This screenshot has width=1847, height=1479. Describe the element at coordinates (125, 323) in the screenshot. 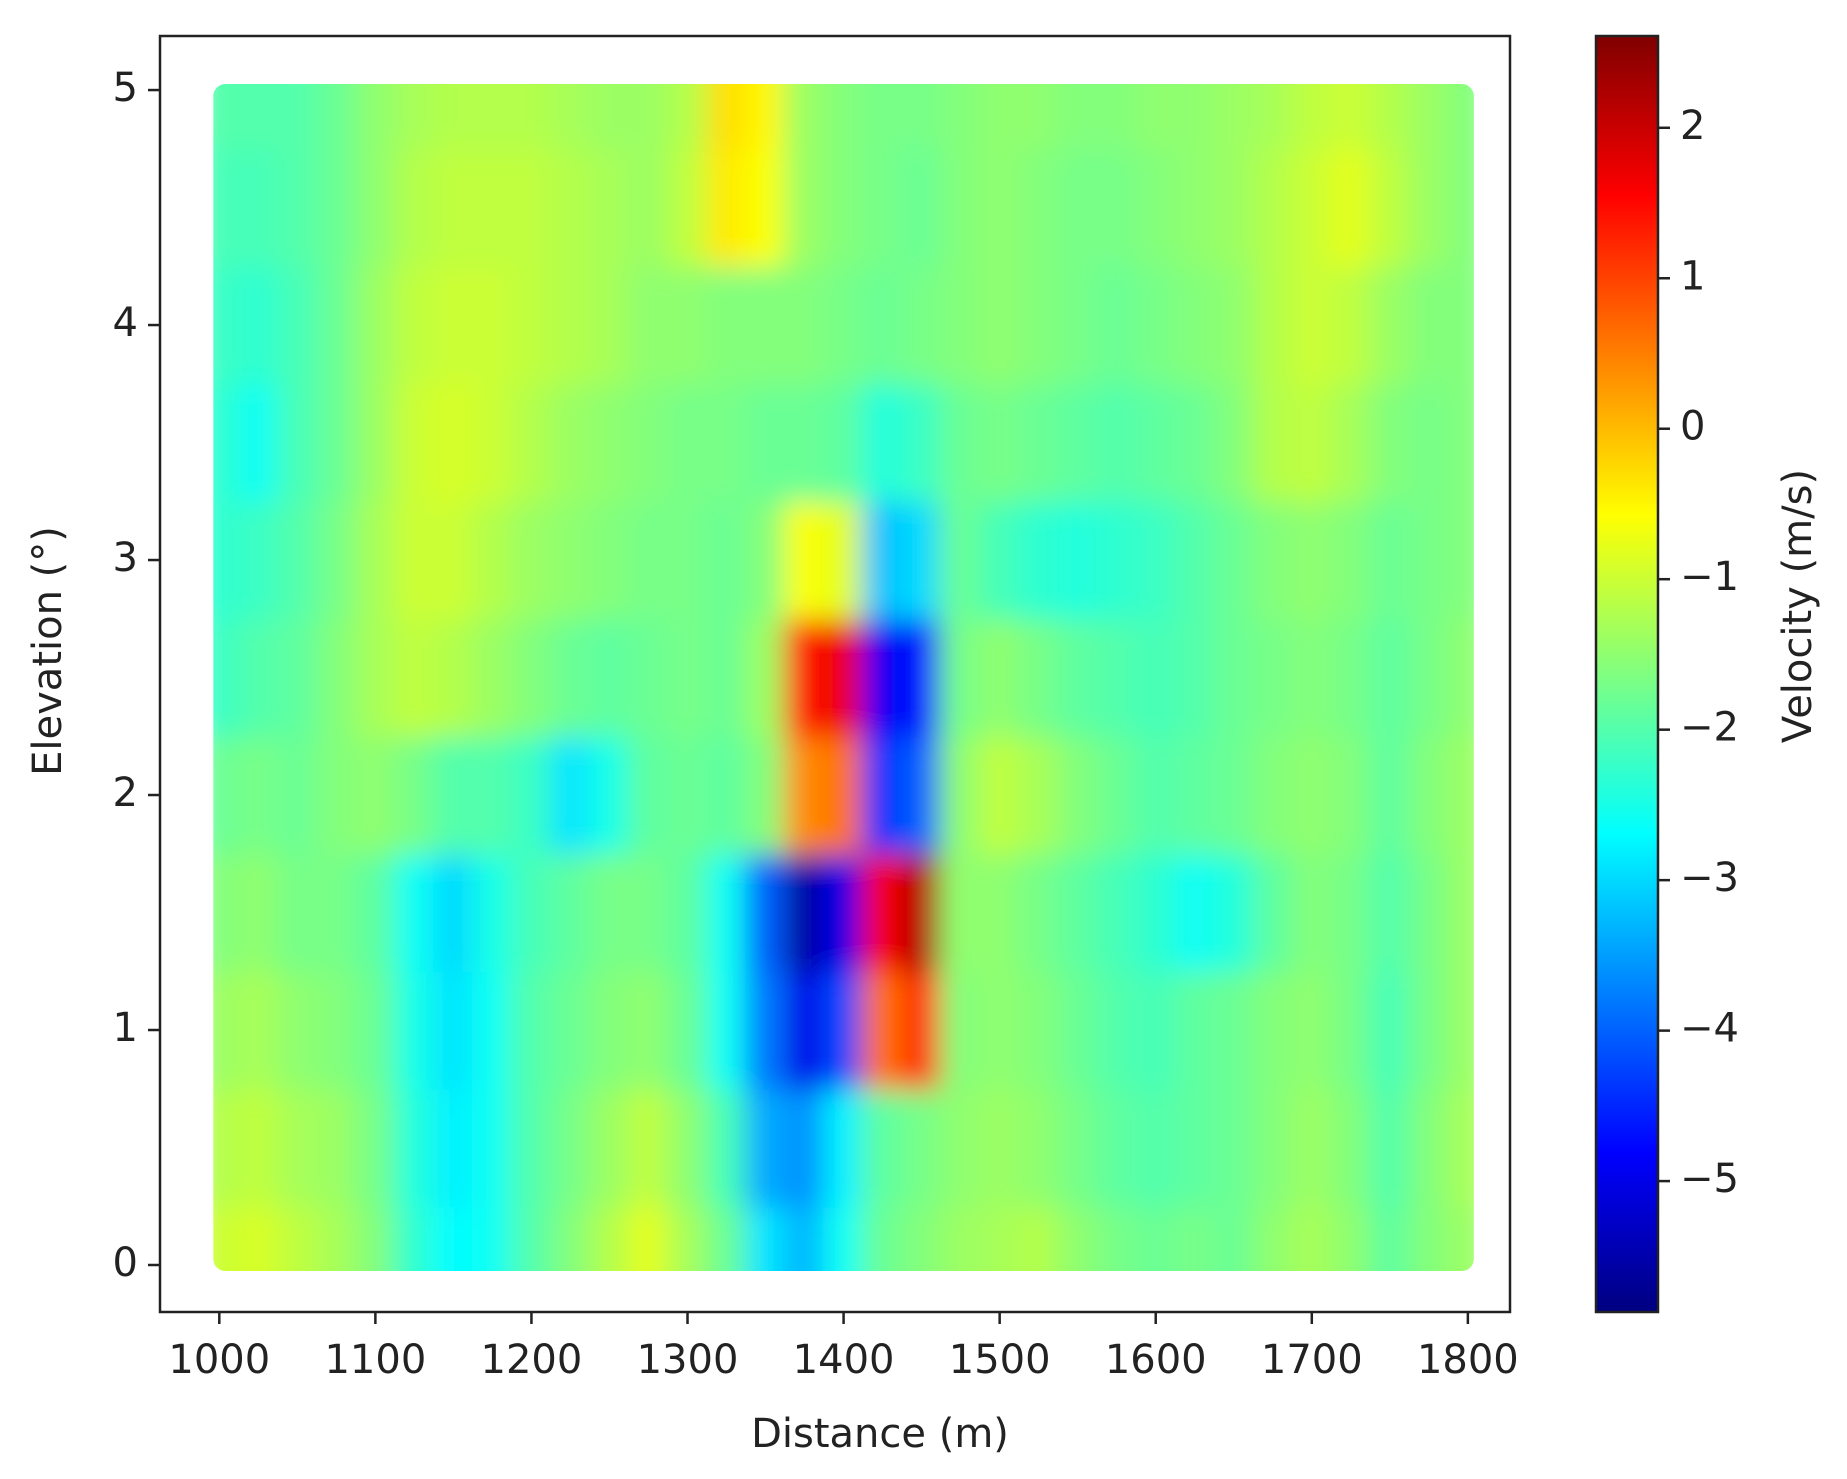

I see `y-tick-label: 4` at that location.